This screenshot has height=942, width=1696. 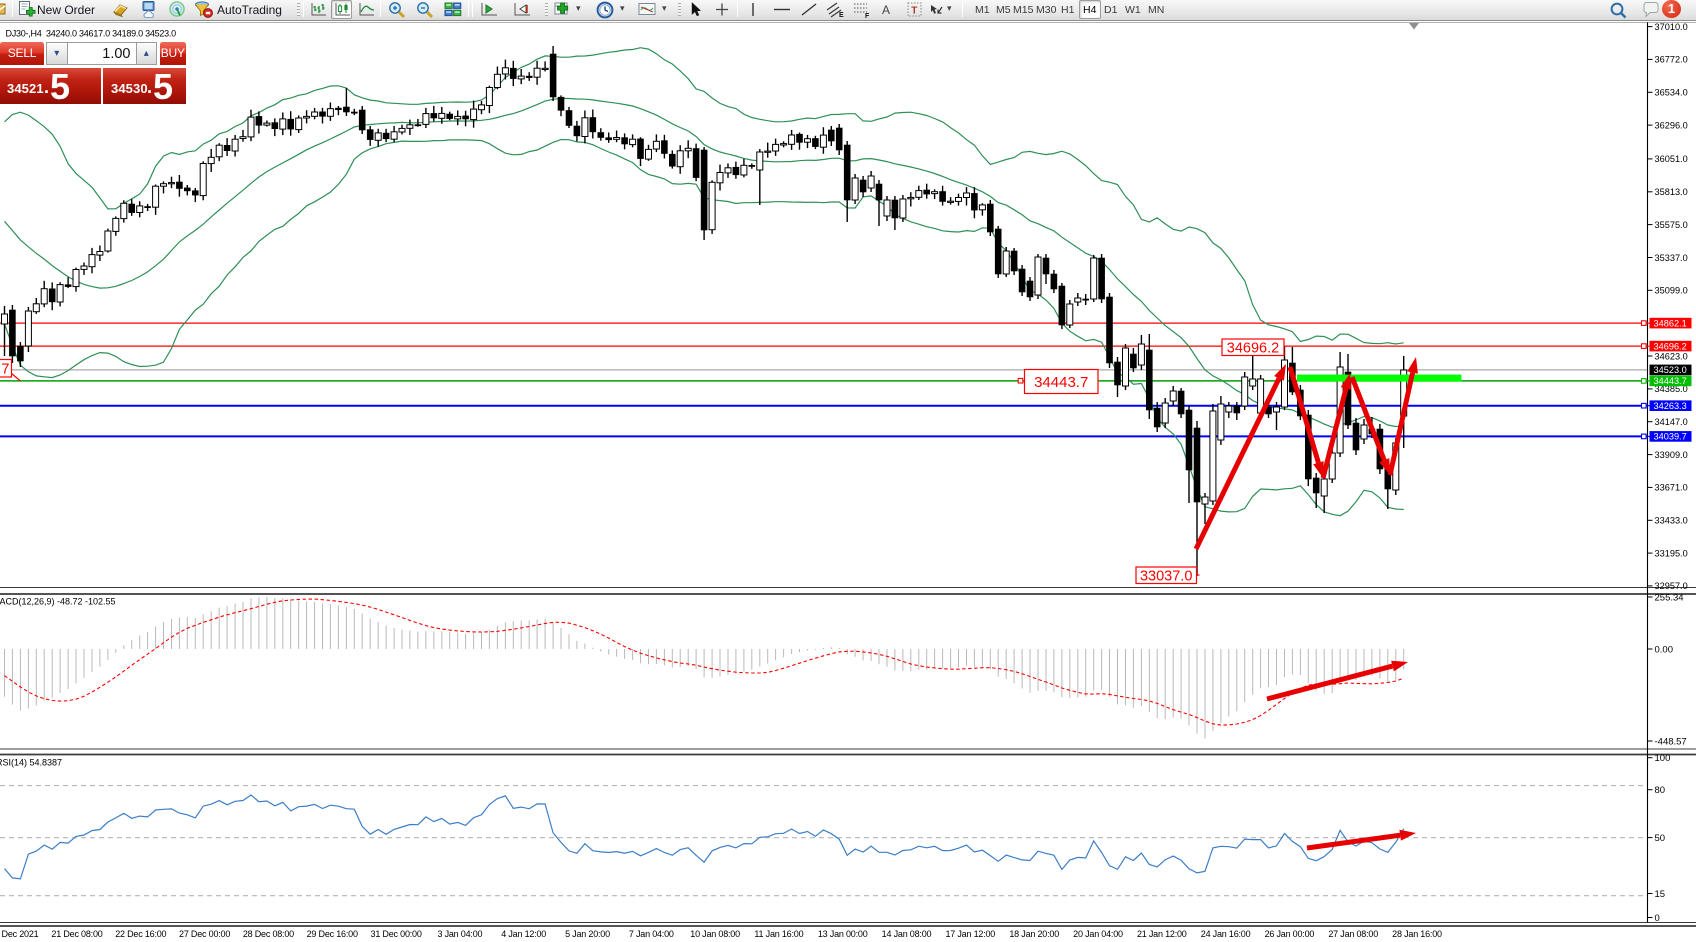 I want to click on svg-text: 34147.0, so click(x=1671, y=422).